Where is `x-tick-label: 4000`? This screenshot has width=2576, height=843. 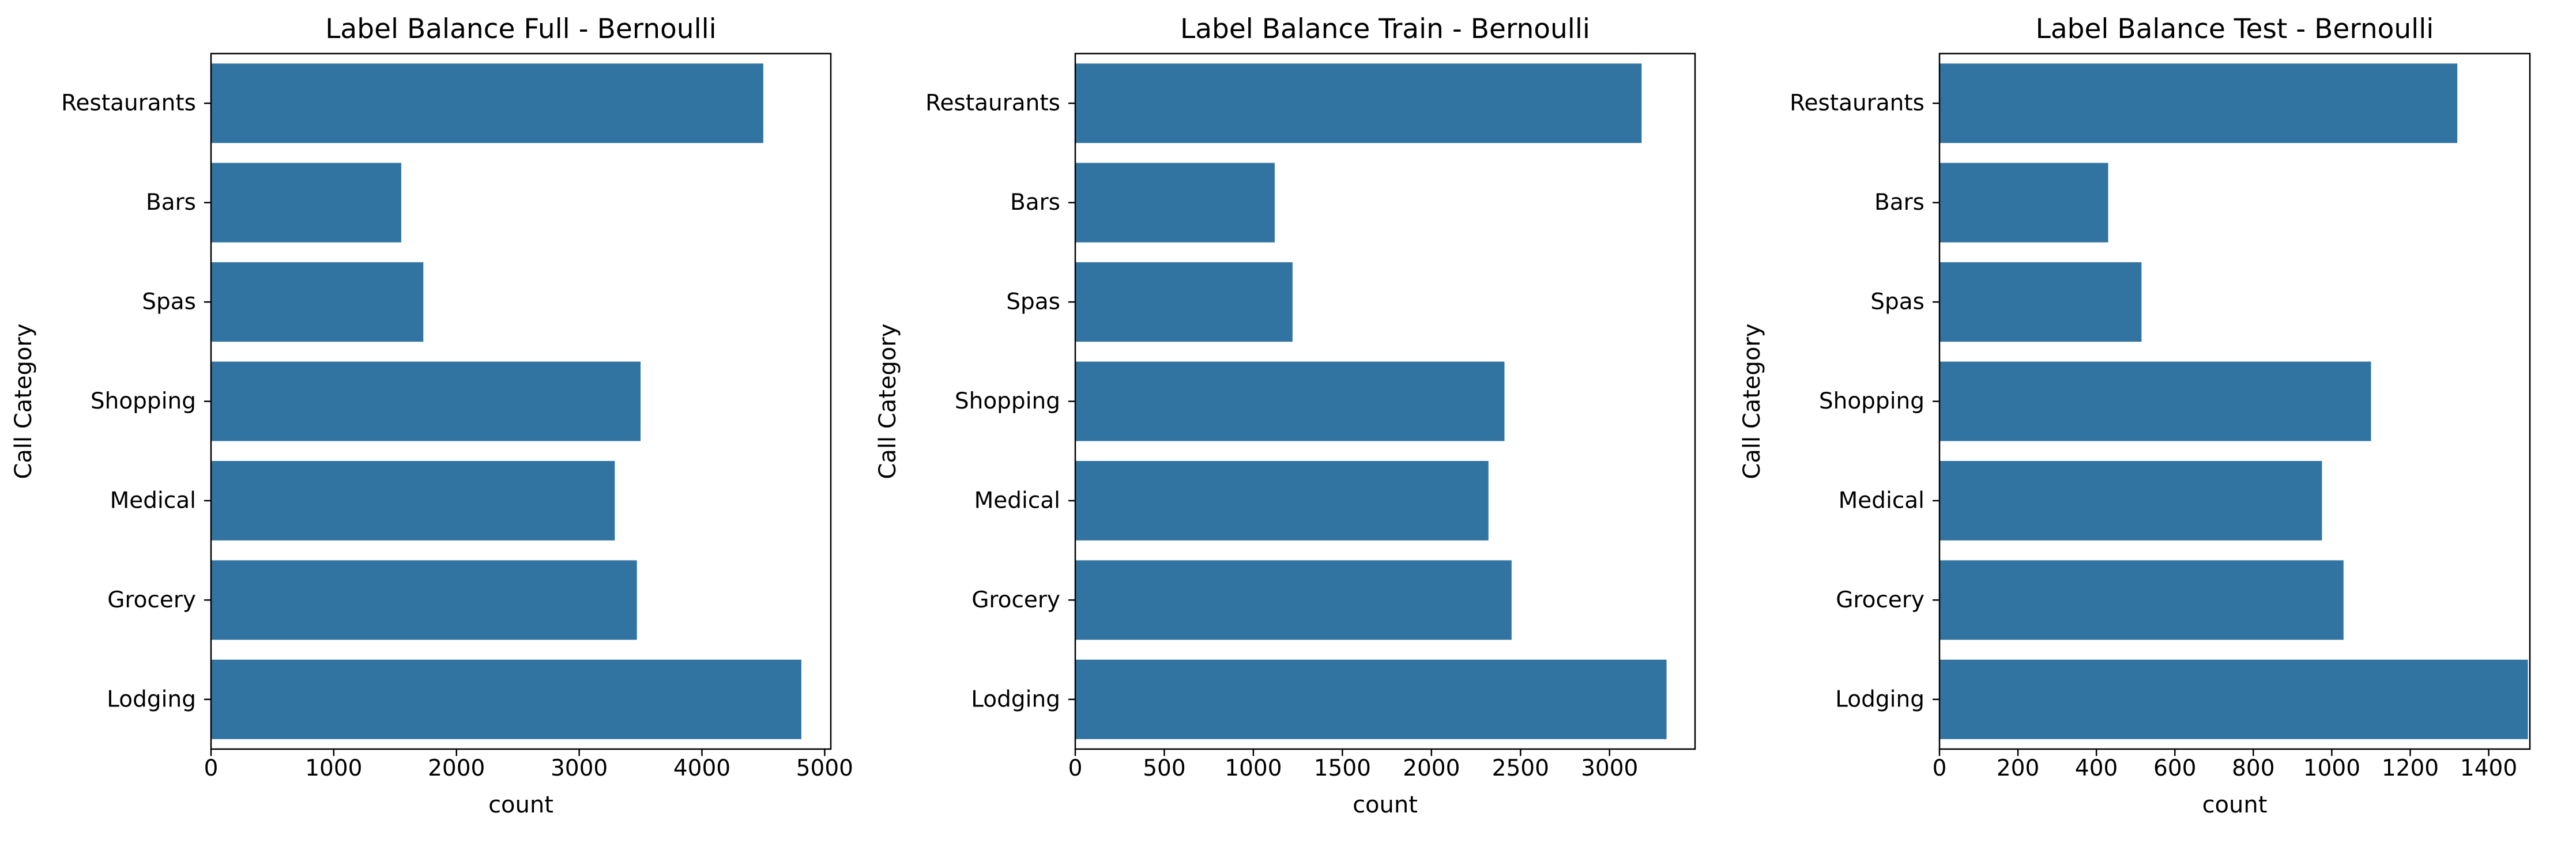 x-tick-label: 4000 is located at coordinates (701, 768).